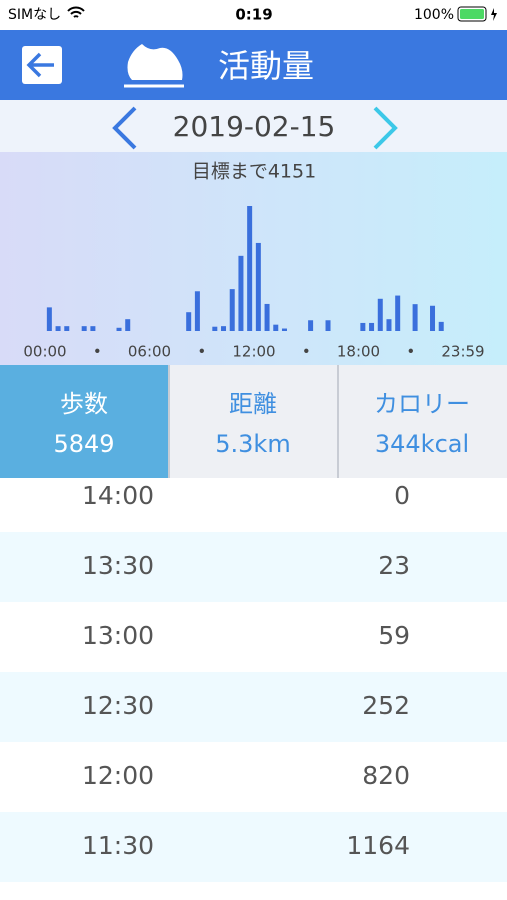  Describe the element at coordinates (155, 62) in the screenshot. I see `shoe-icon` at that location.